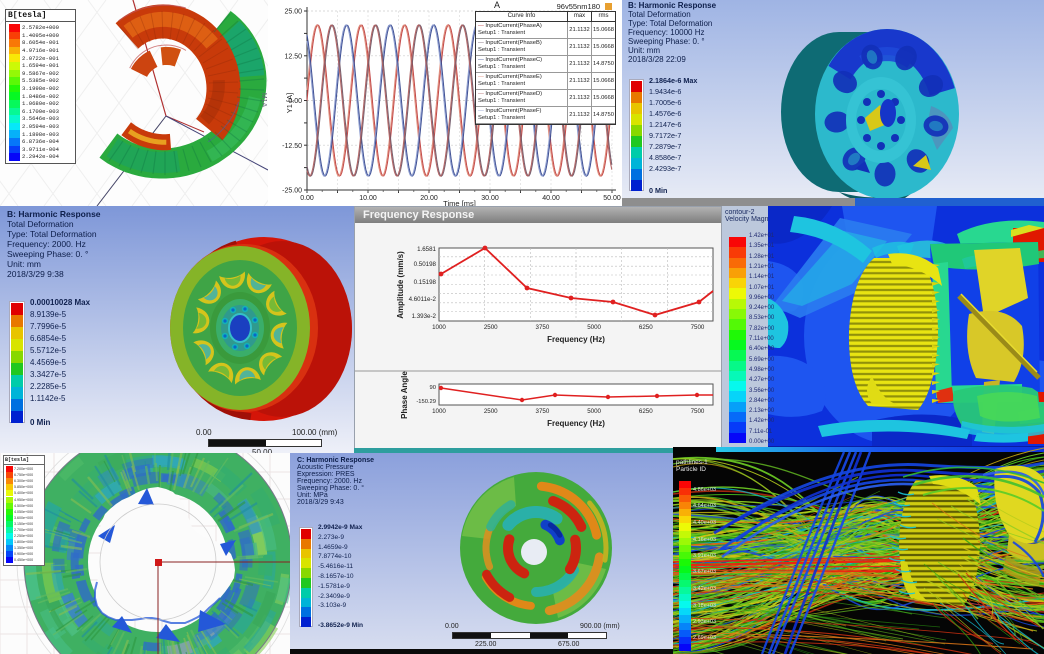 The width and height of the screenshot is (1044, 654). Describe the element at coordinates (424, 316) in the screenshot. I see `svg-text: 1.393e-2` at that location.